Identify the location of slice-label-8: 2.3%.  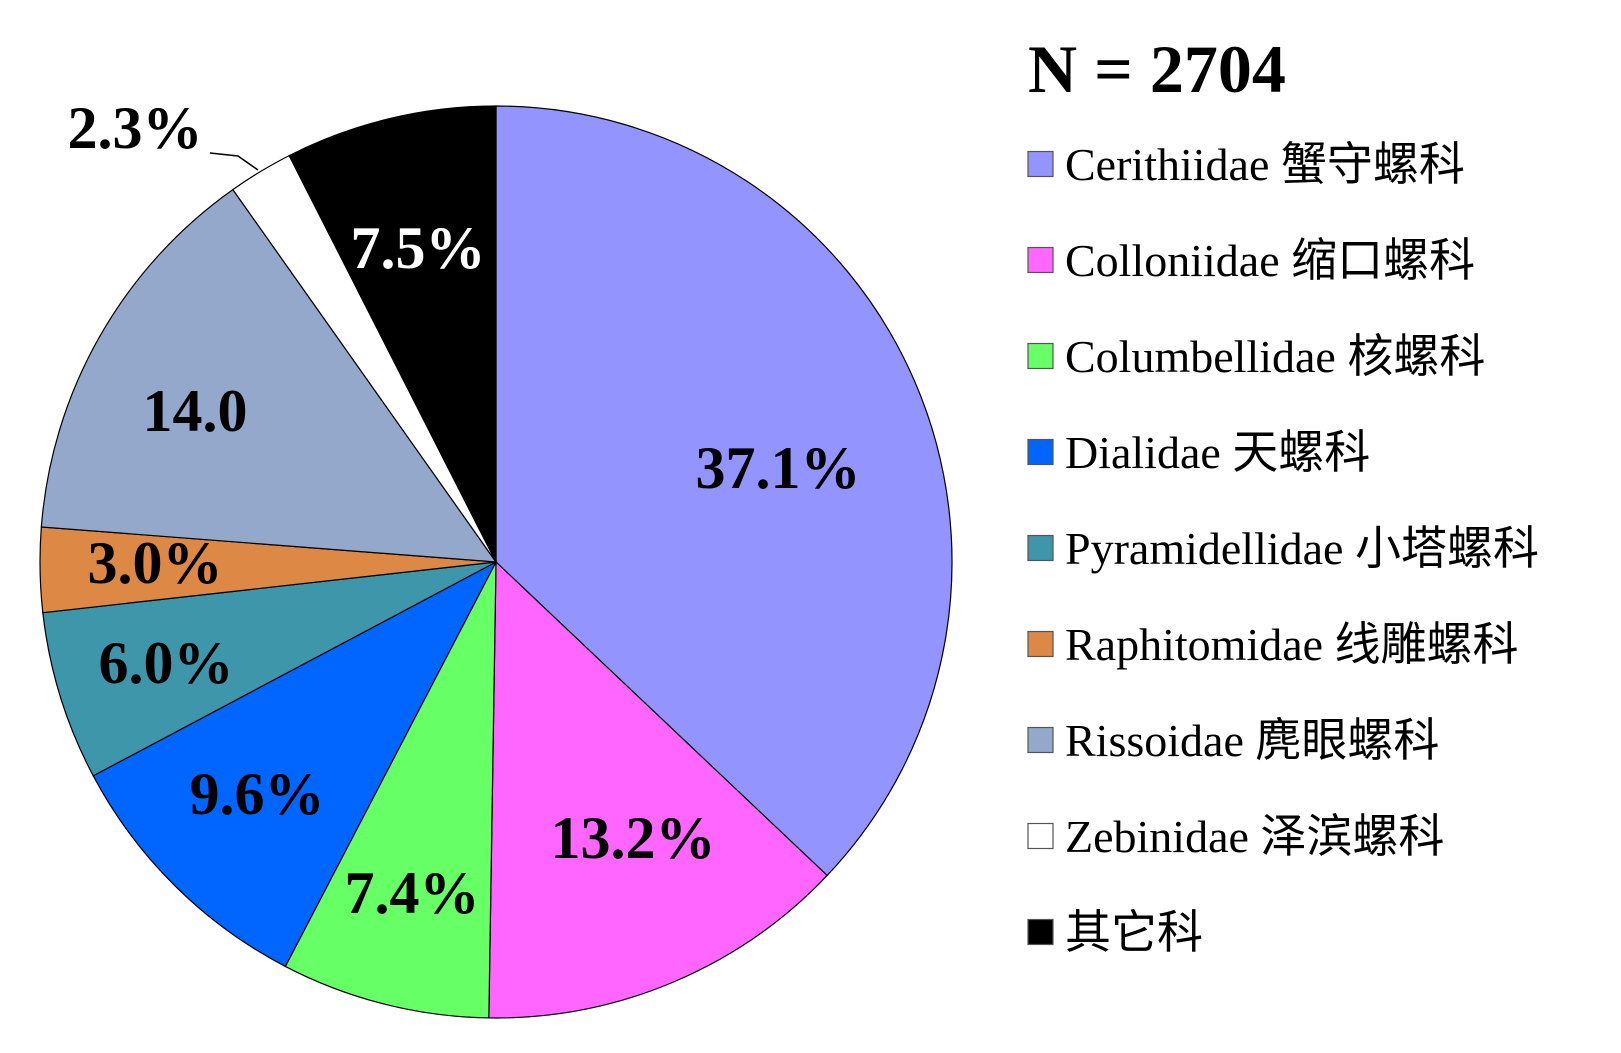
(135, 128).